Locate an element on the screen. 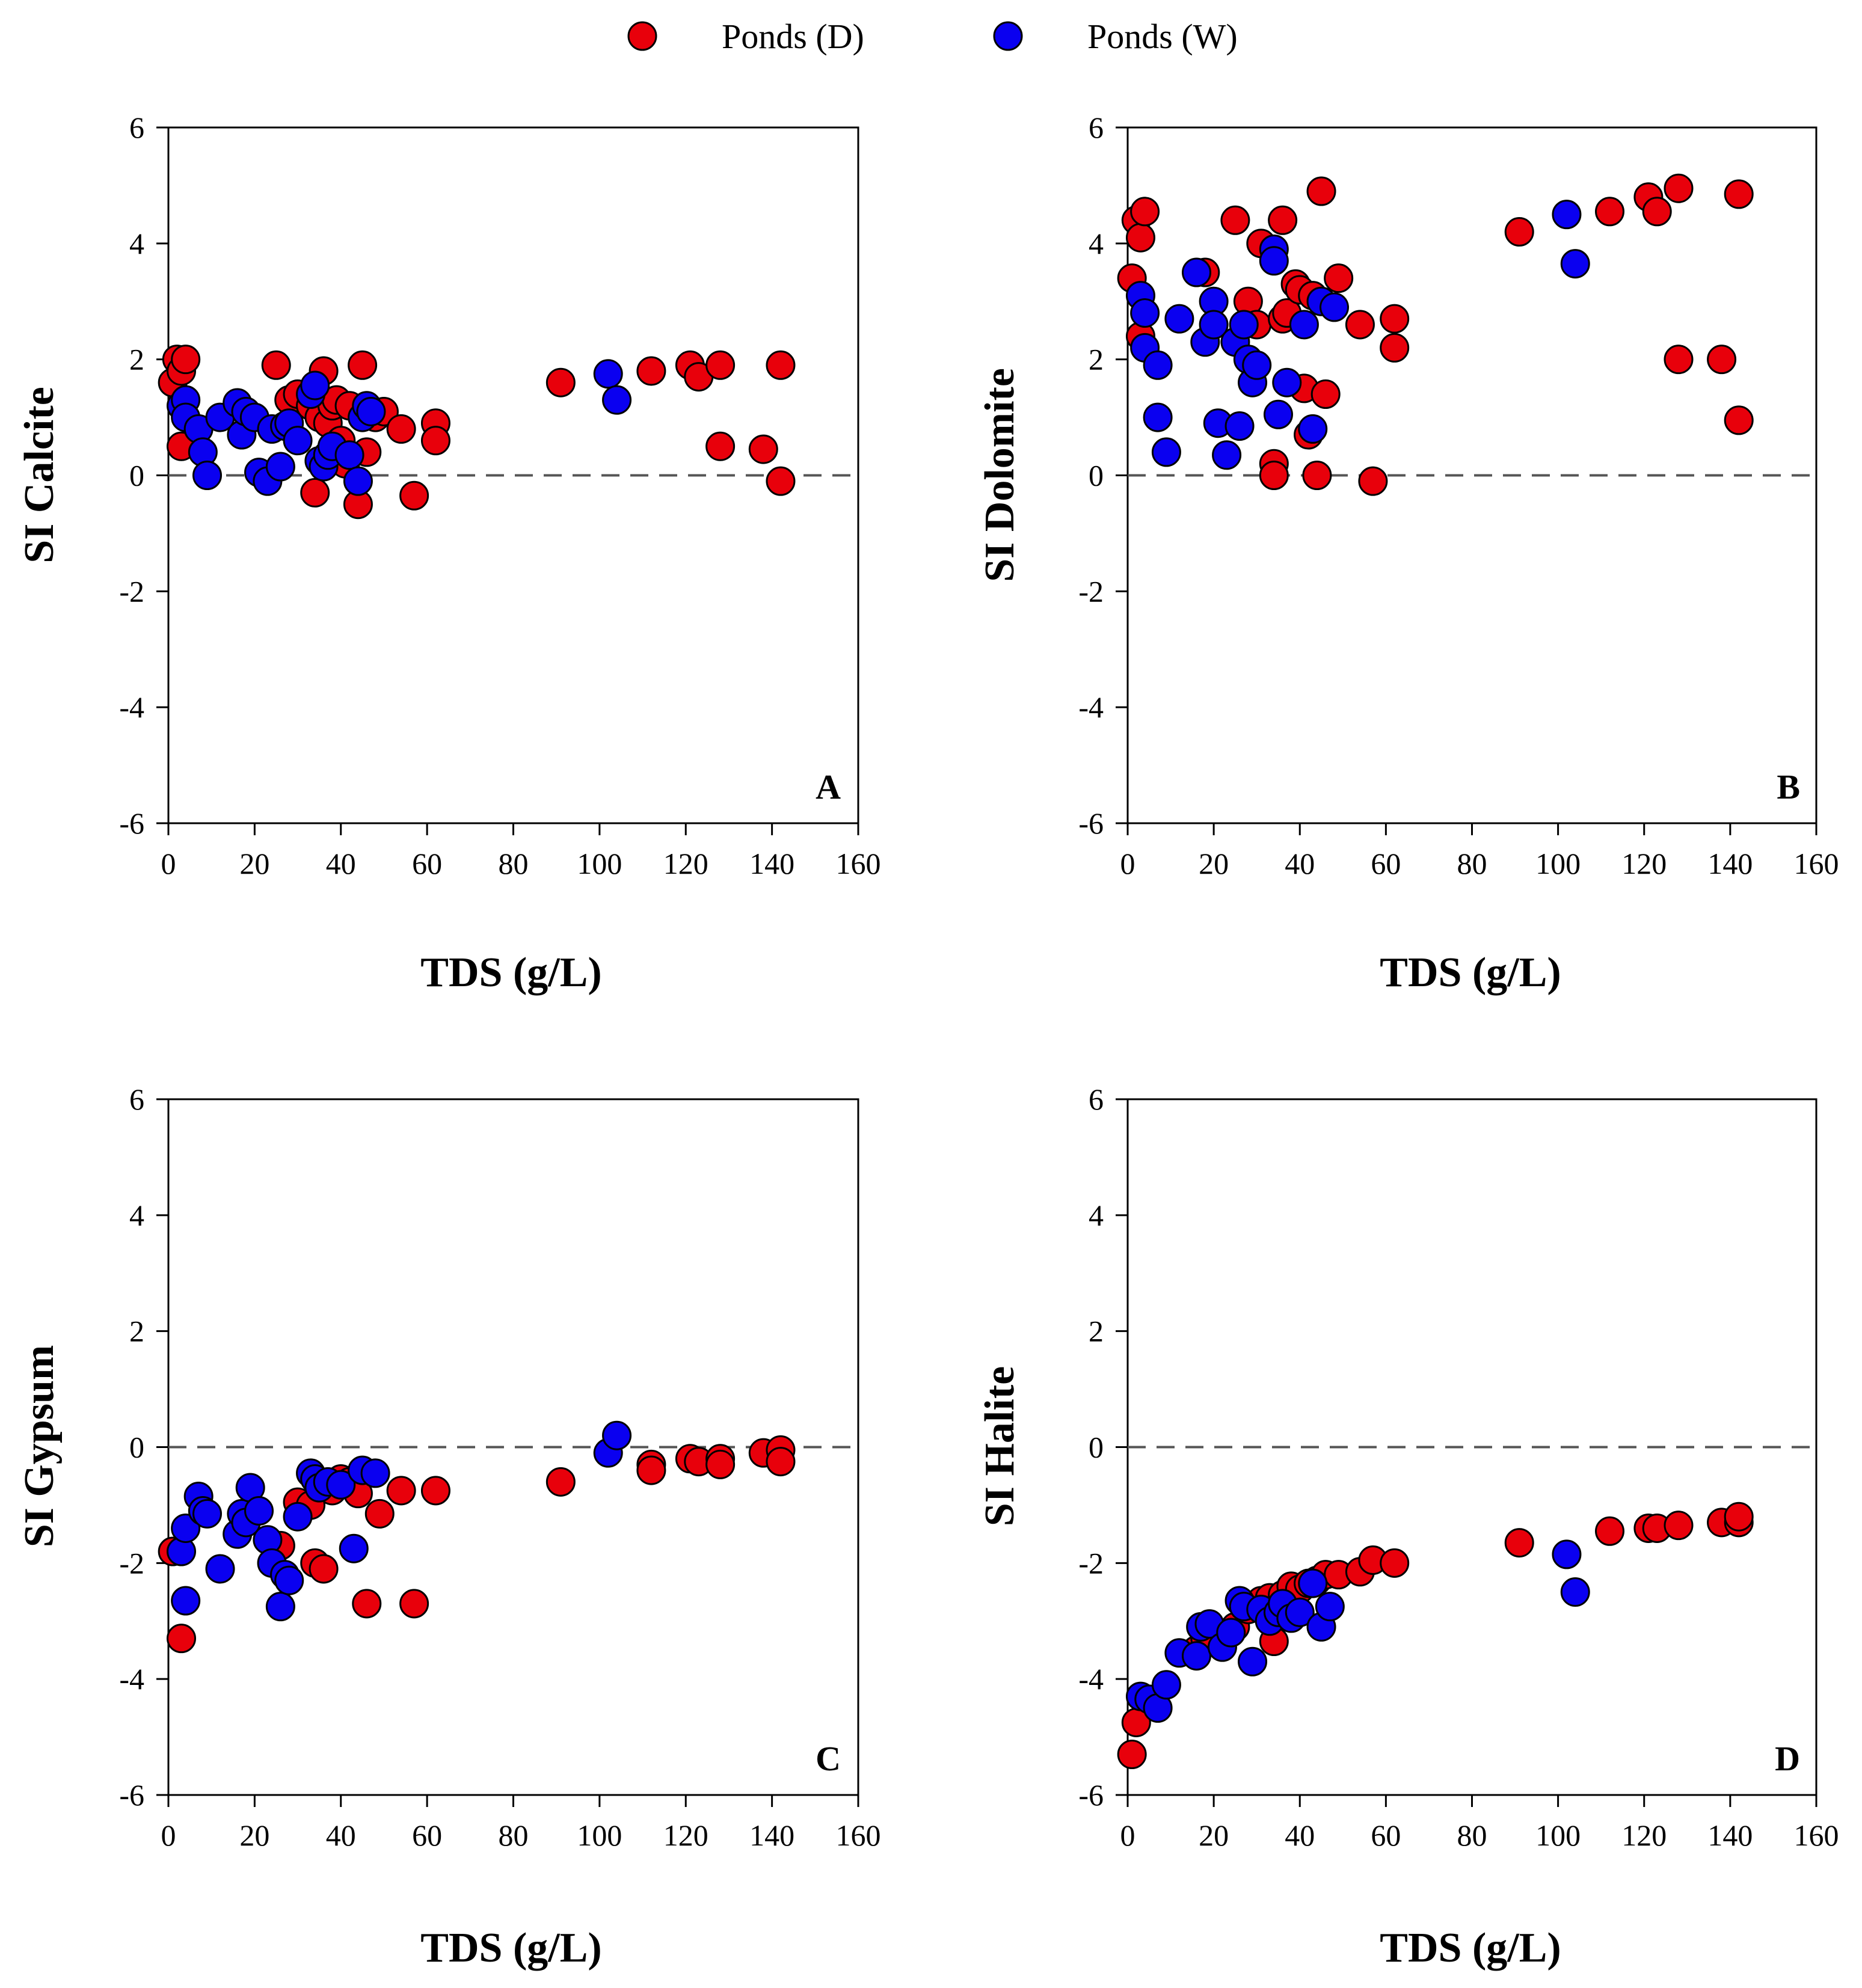  panel-b-y-axis-title: SI Dolomite is located at coordinates (1000, 475).